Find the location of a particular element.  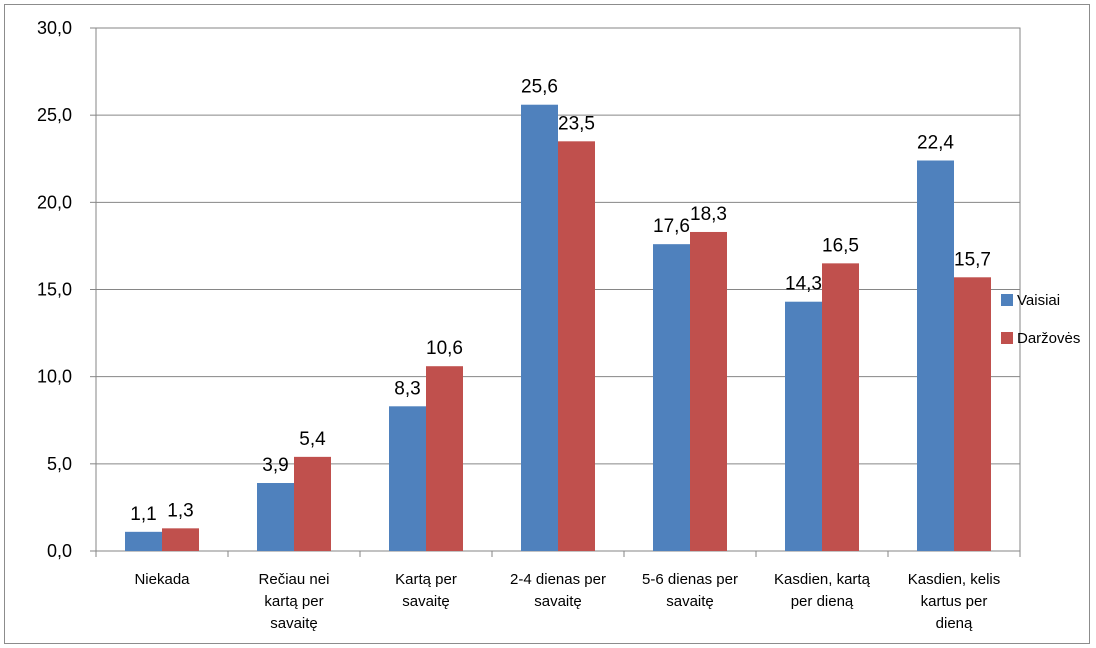

legend: Vaisiai Daržovės is located at coordinates (1040, 319).